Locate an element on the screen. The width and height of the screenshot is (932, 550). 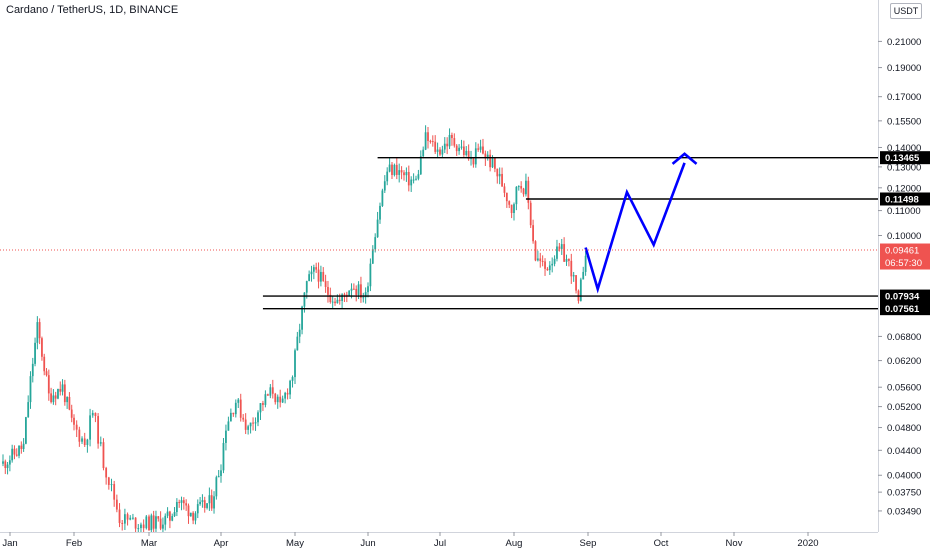
currency-button: USDT is located at coordinates (906, 11).